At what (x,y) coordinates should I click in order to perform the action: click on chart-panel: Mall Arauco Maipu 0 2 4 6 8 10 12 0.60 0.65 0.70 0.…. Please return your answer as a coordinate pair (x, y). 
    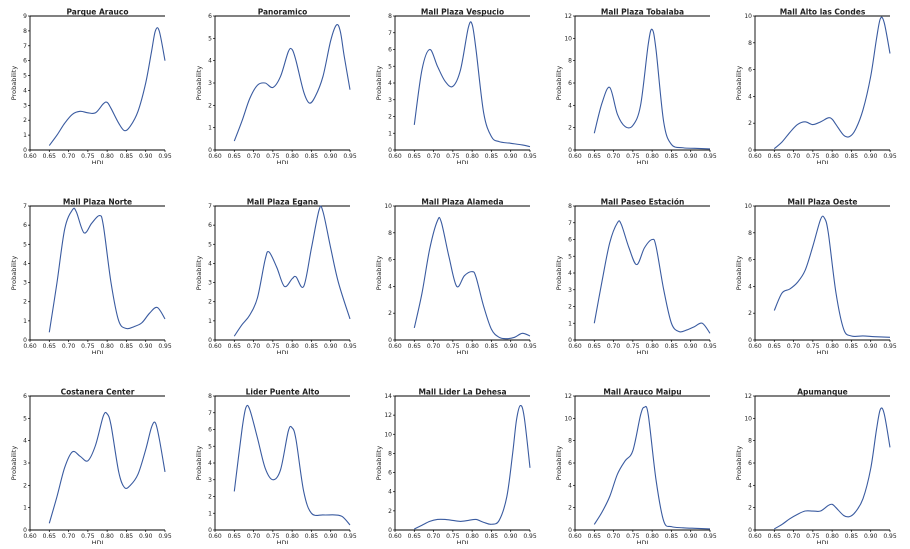
    Looking at the image, I should click on (636, 466).